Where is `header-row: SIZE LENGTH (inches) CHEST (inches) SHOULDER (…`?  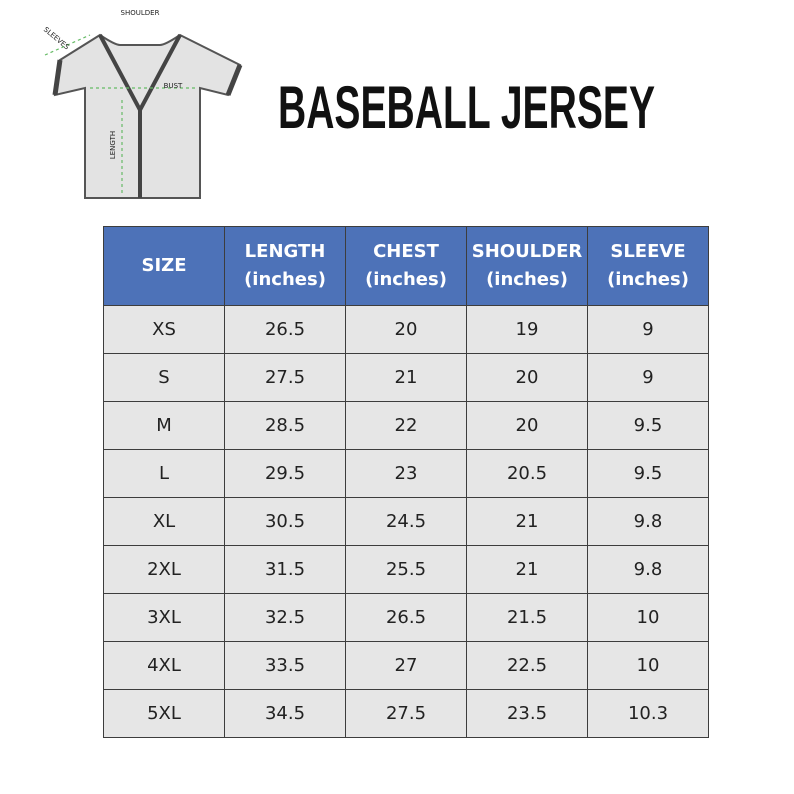 header-row: SIZE LENGTH (inches) CHEST (inches) SHOULDER (… is located at coordinates (406, 266).